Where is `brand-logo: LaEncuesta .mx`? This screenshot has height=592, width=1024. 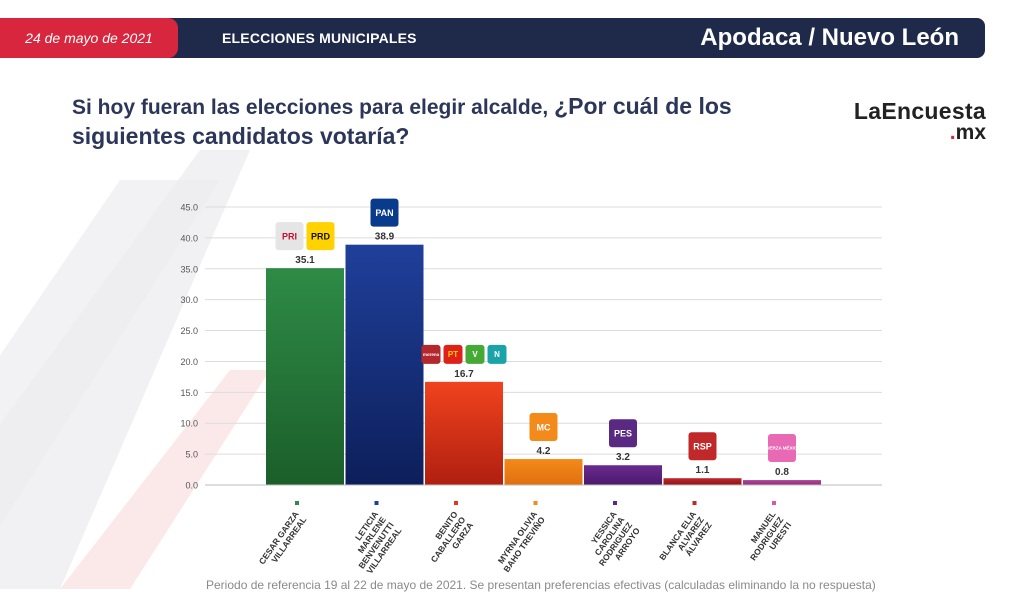
brand-logo: LaEncuesta .mx is located at coordinates (917, 121).